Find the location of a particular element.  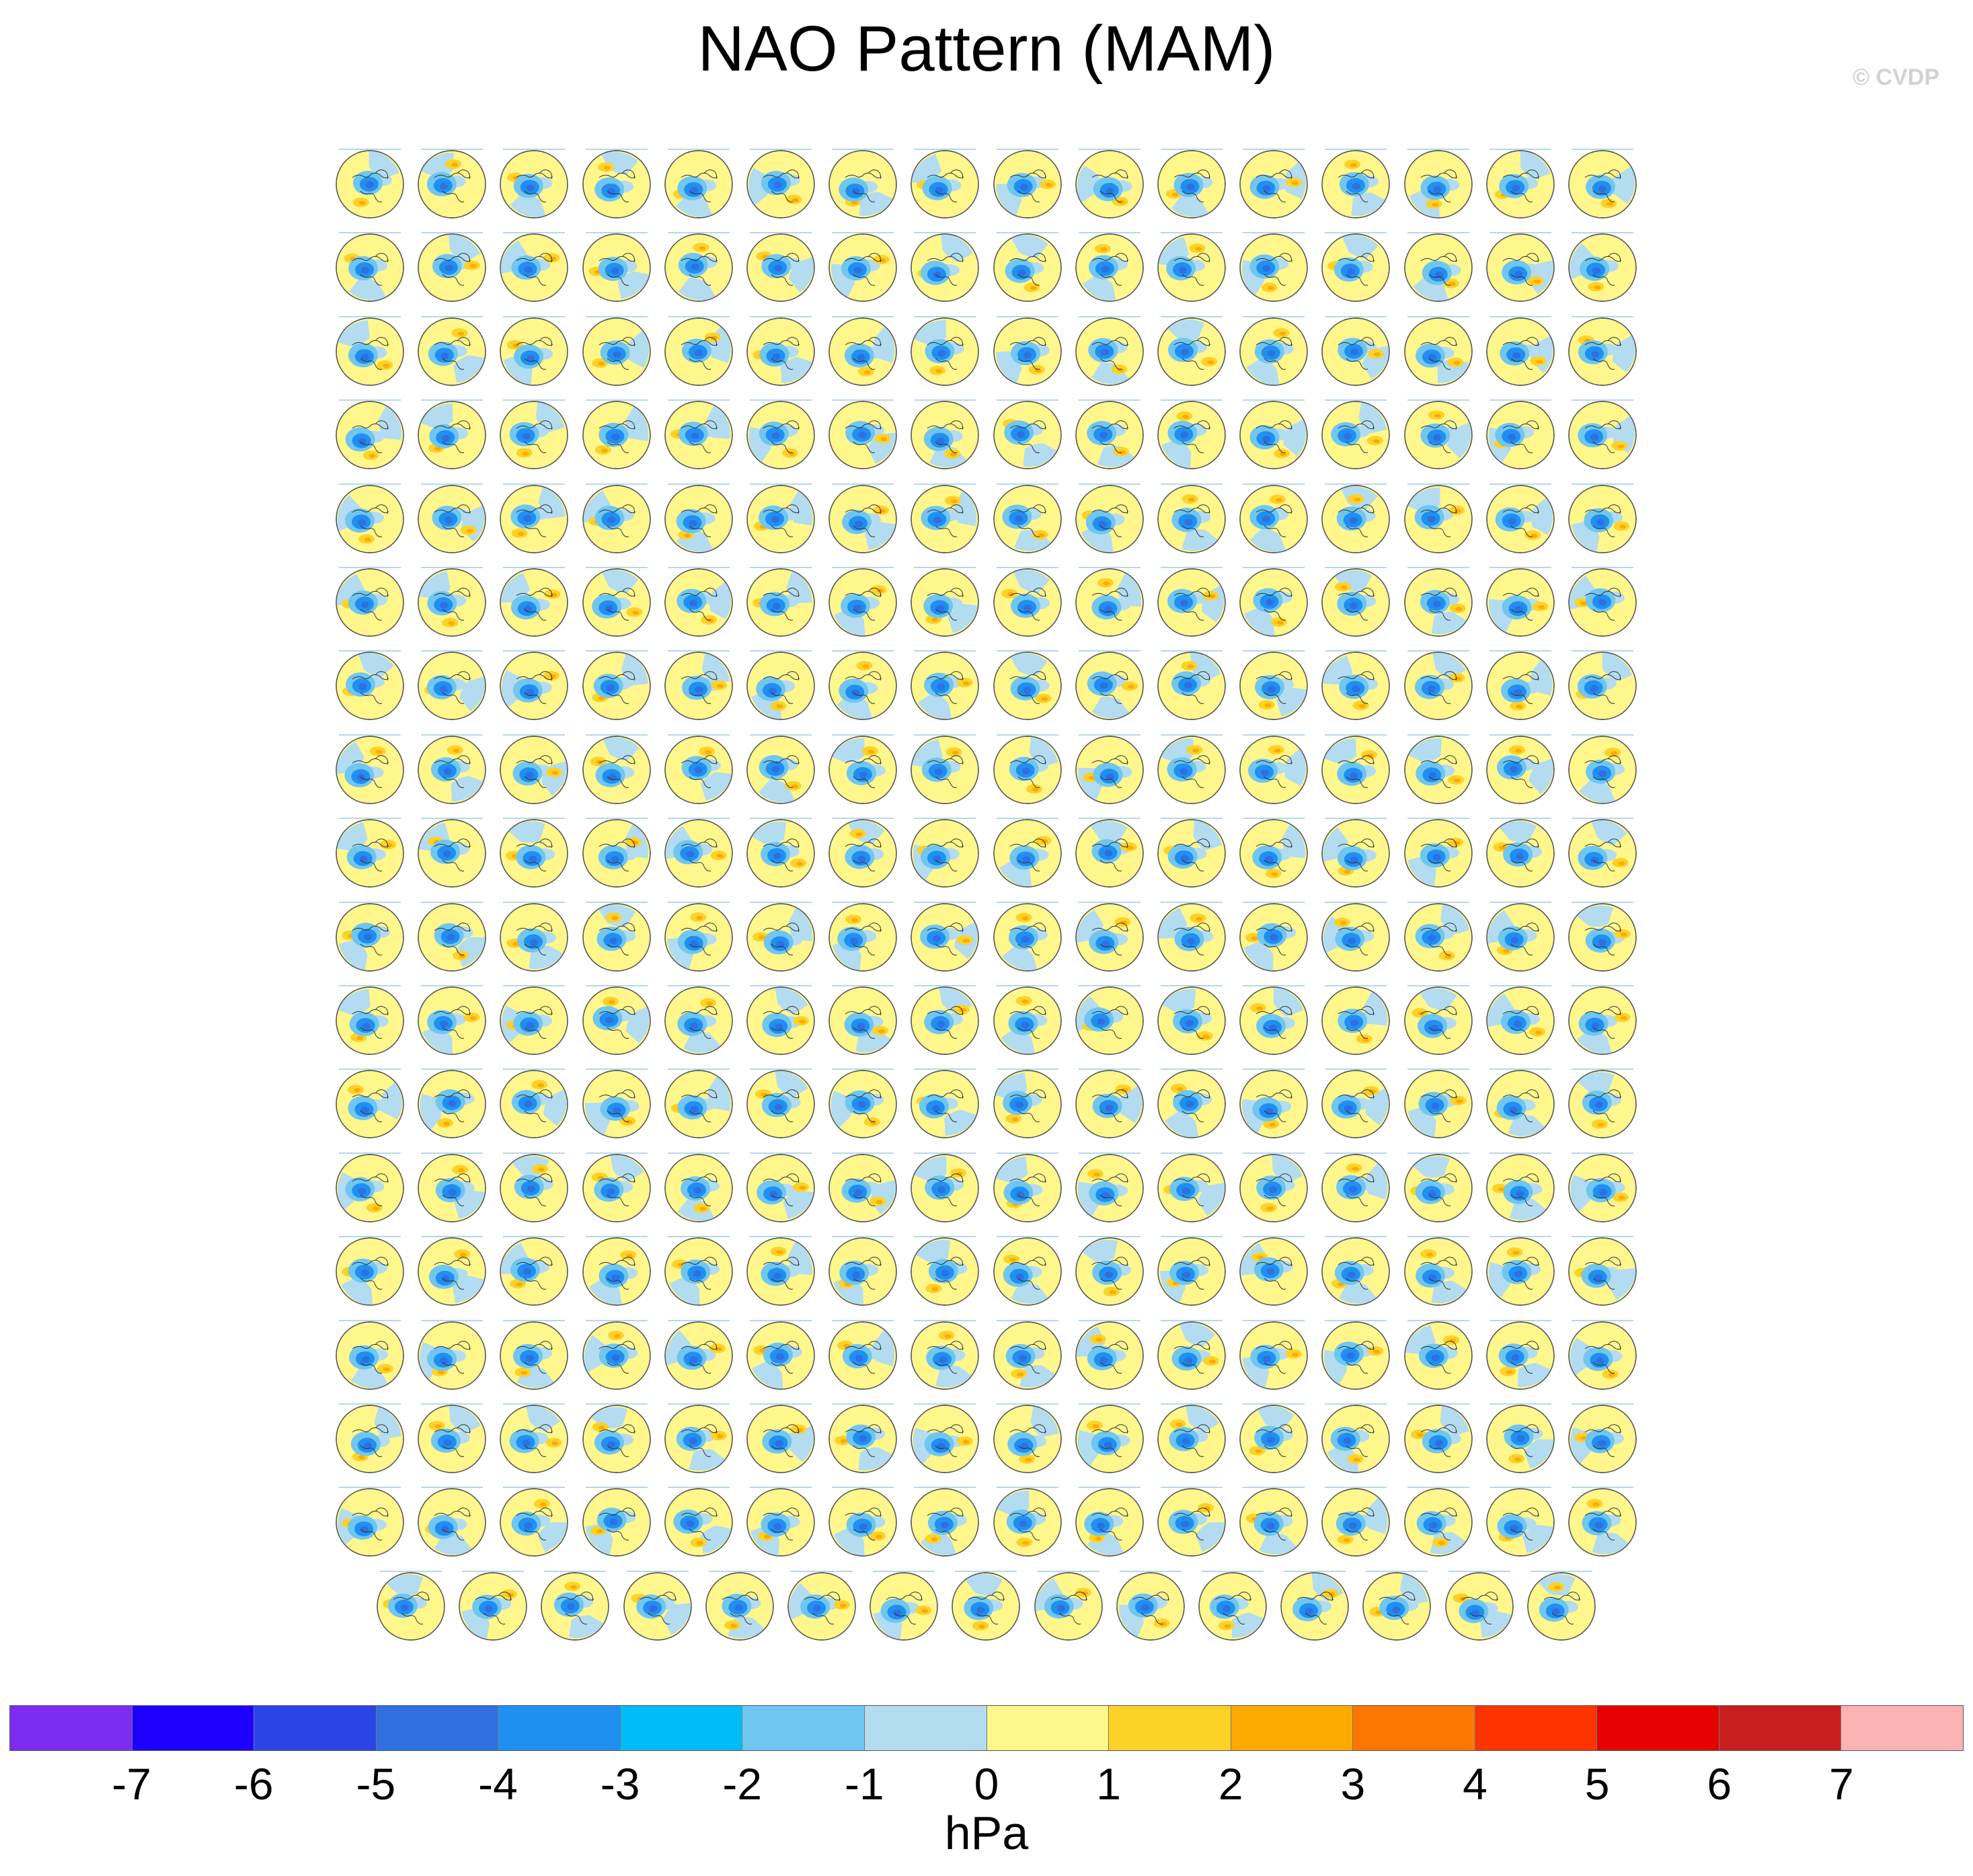

colorbar is located at coordinates (986, 1728).